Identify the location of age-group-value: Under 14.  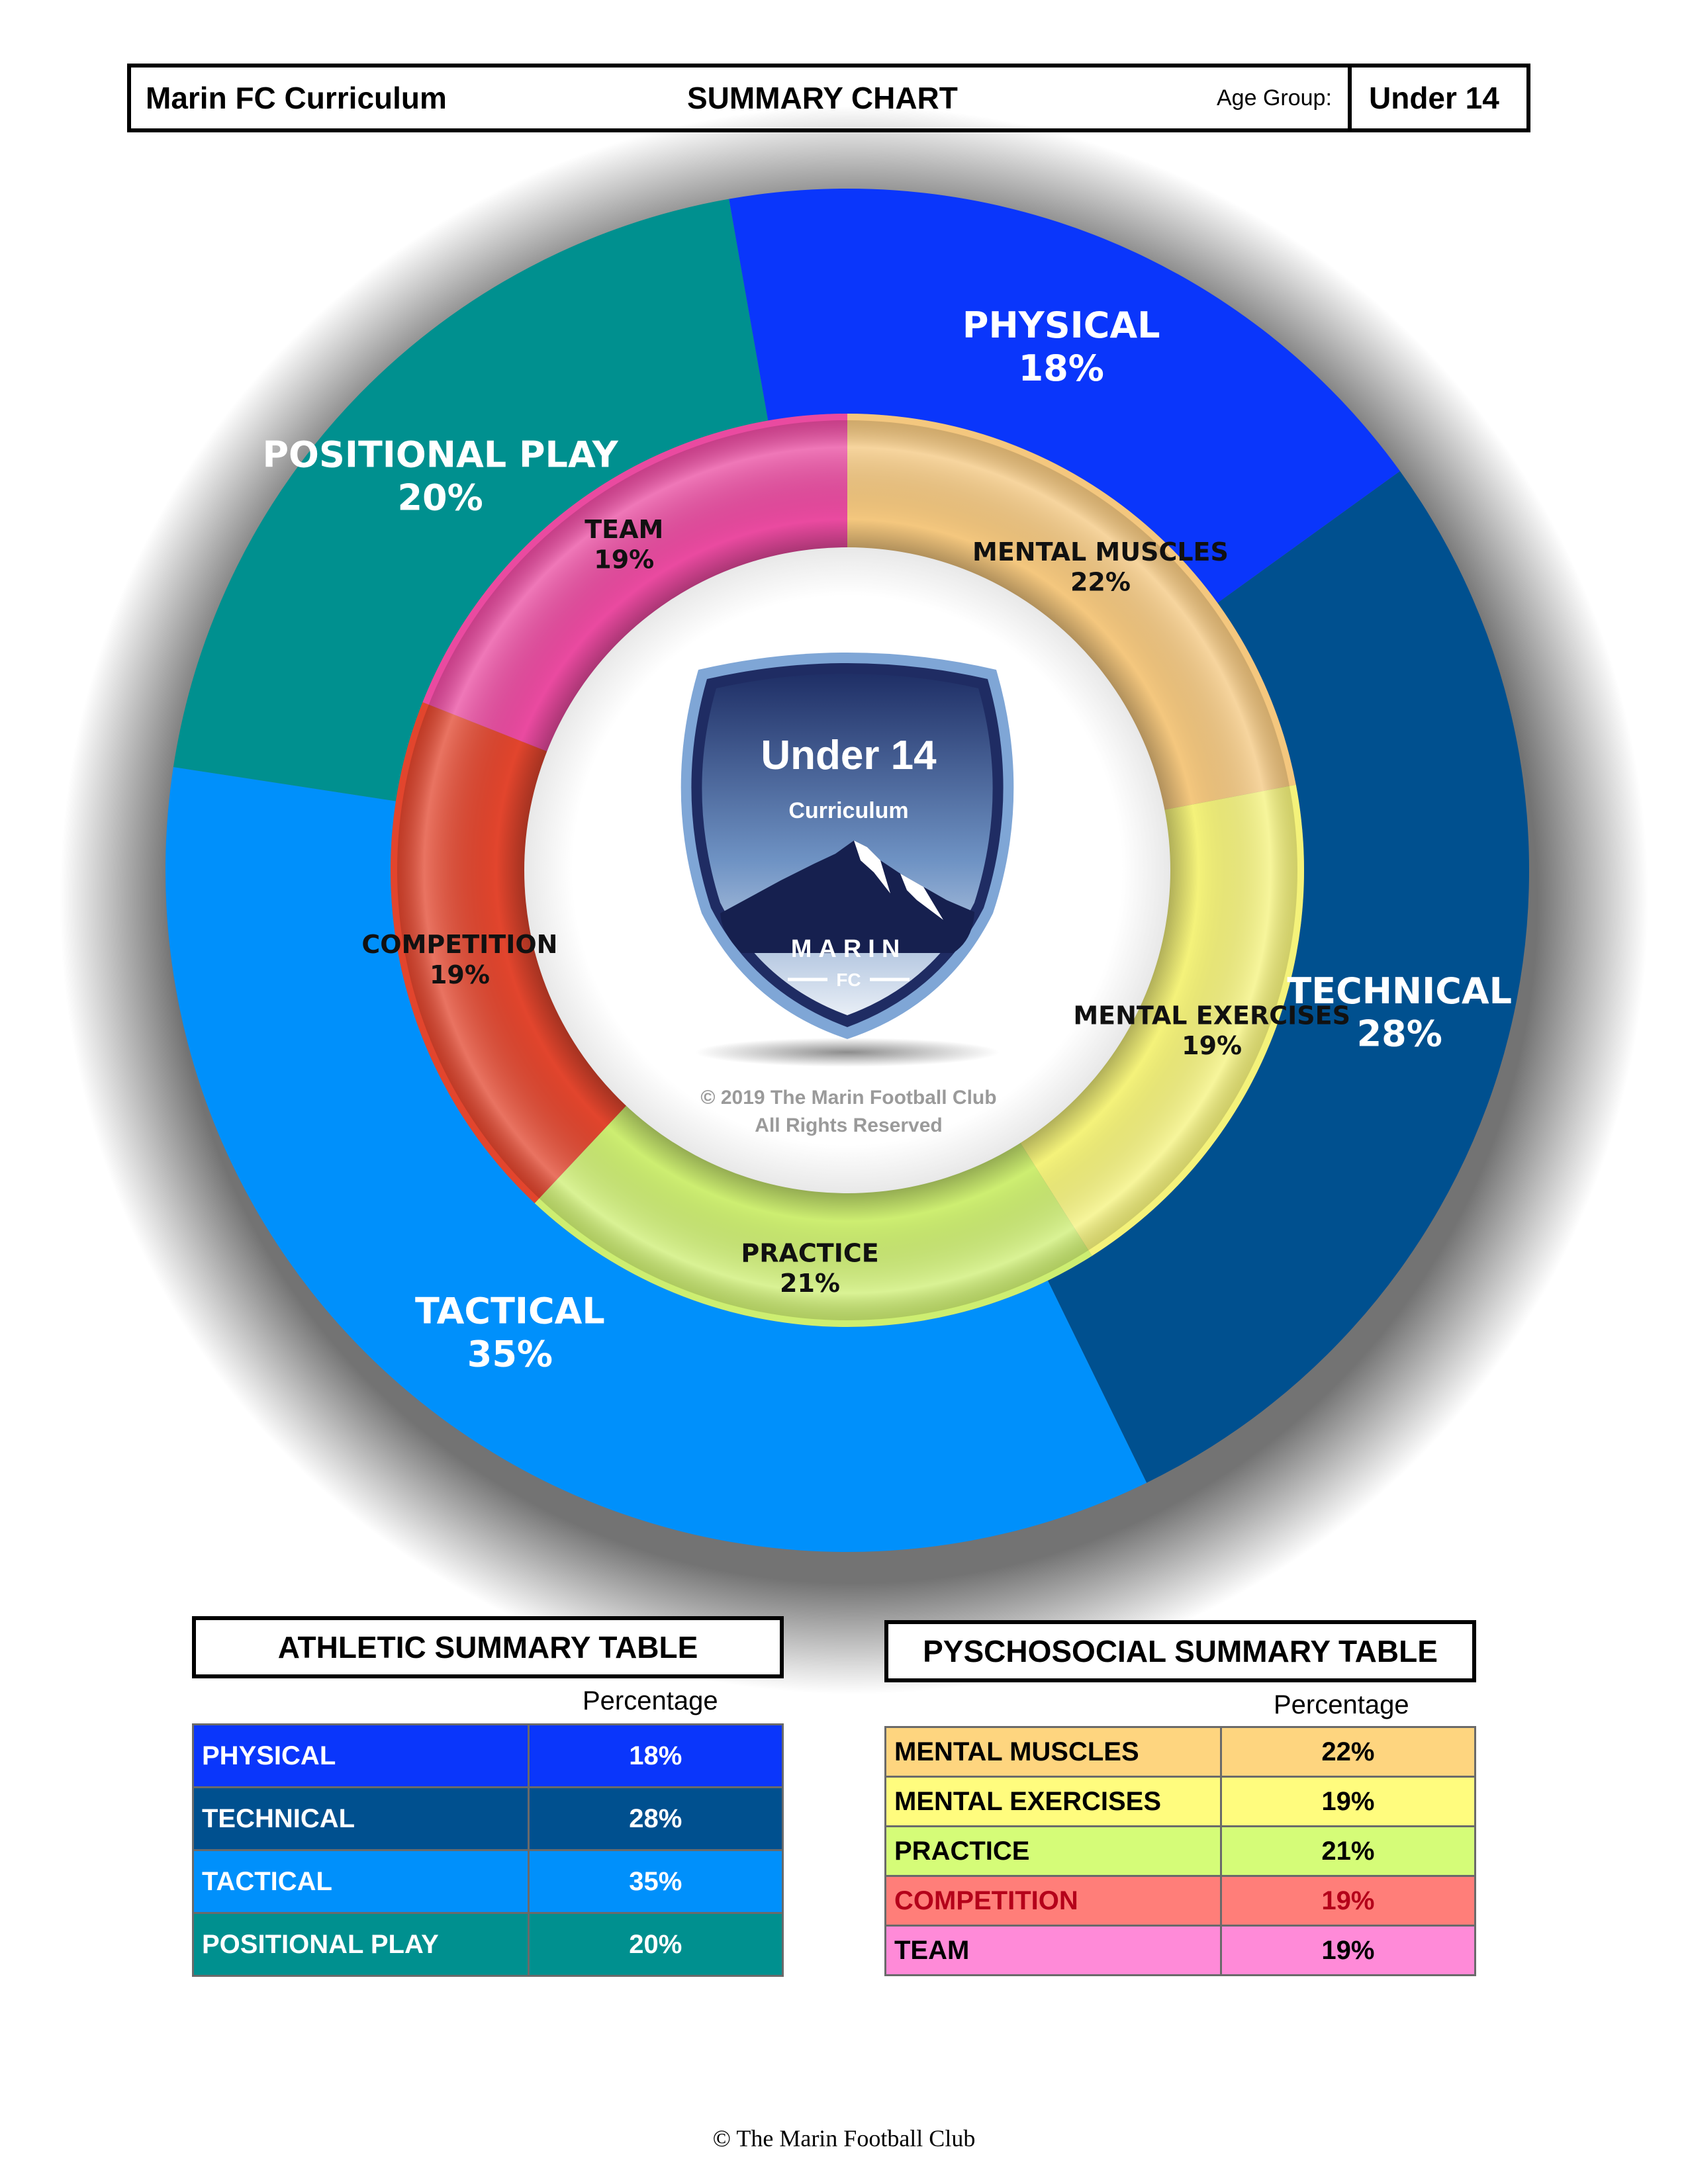
(1434, 98).